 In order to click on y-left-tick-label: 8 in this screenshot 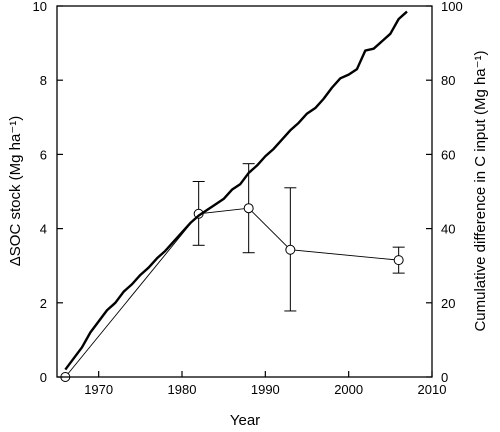, I will do `click(43, 80)`.